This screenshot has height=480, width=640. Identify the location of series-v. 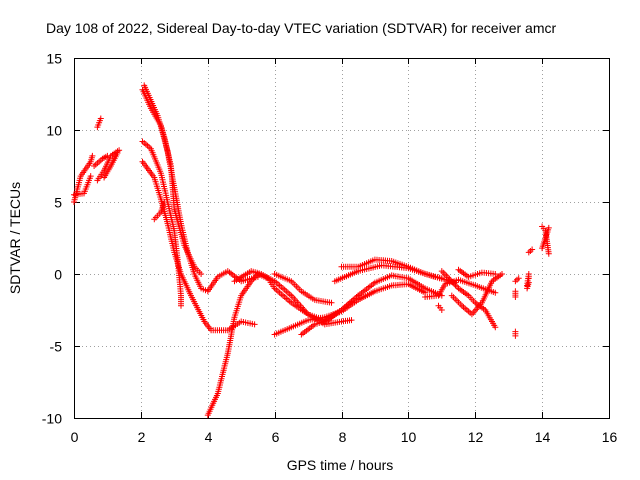
(530, 251).